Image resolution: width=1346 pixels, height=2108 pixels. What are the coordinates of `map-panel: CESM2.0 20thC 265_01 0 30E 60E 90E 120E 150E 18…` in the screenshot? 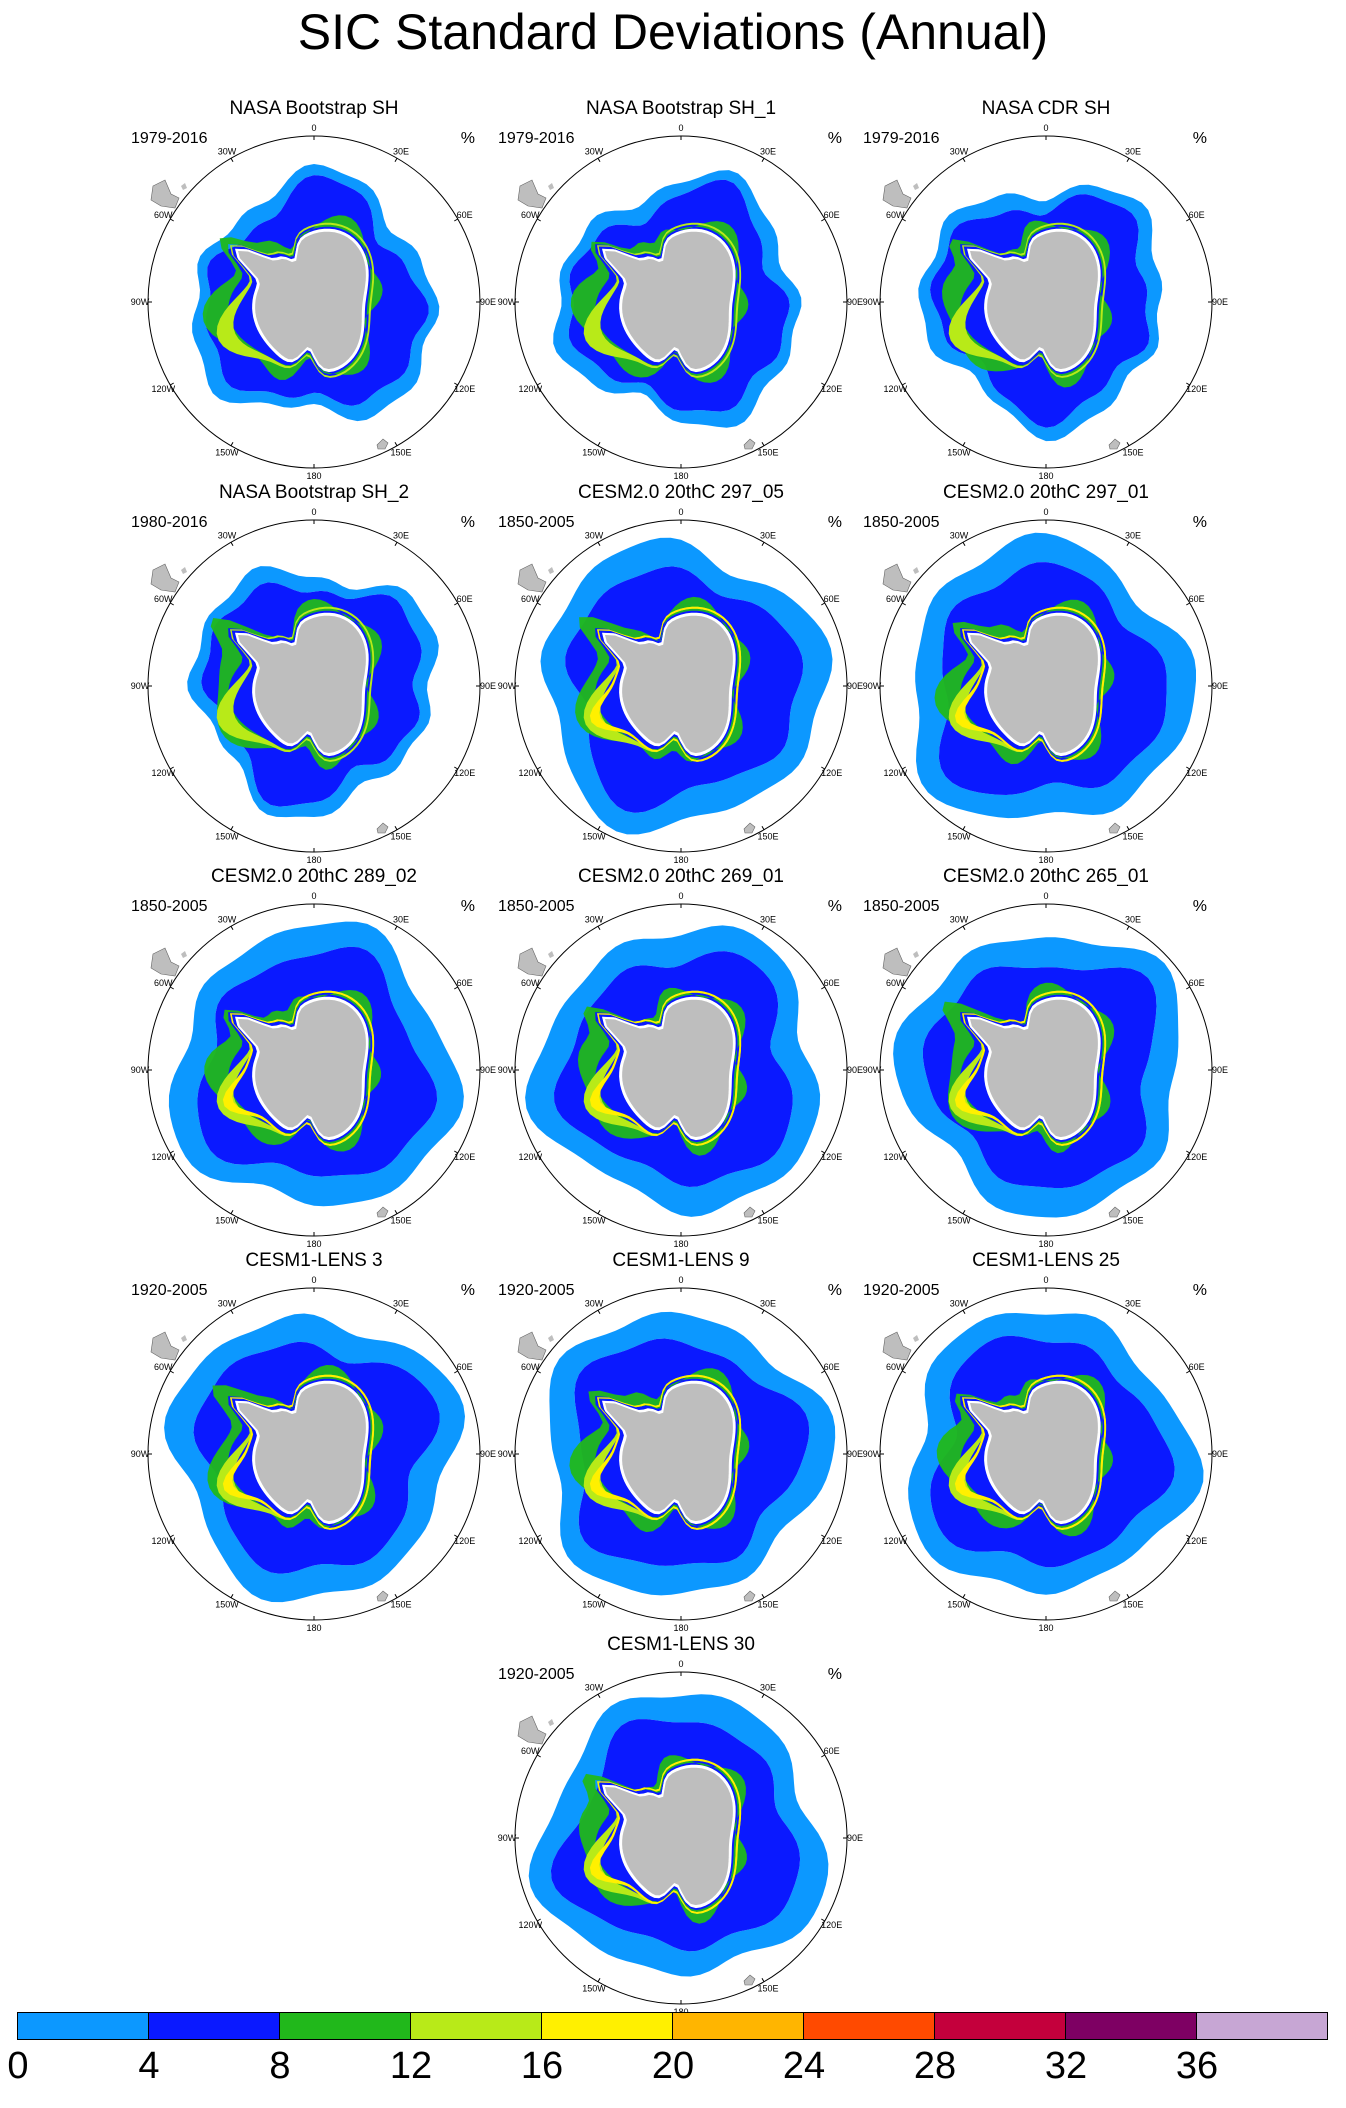 It's located at (1046, 1057).